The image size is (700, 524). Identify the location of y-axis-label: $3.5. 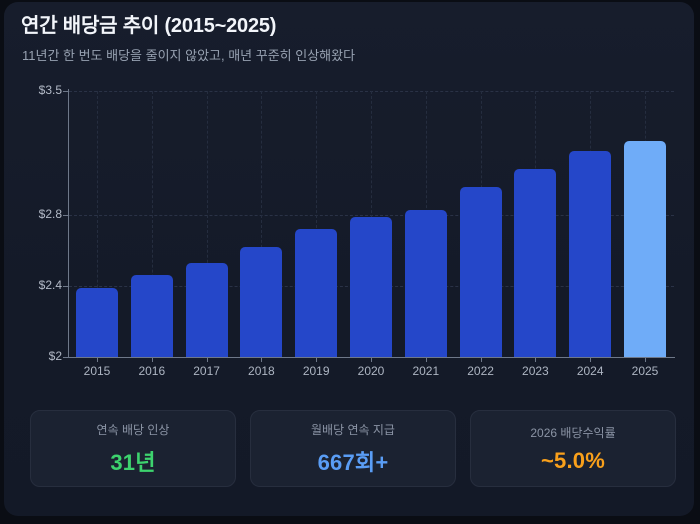
(50, 90).